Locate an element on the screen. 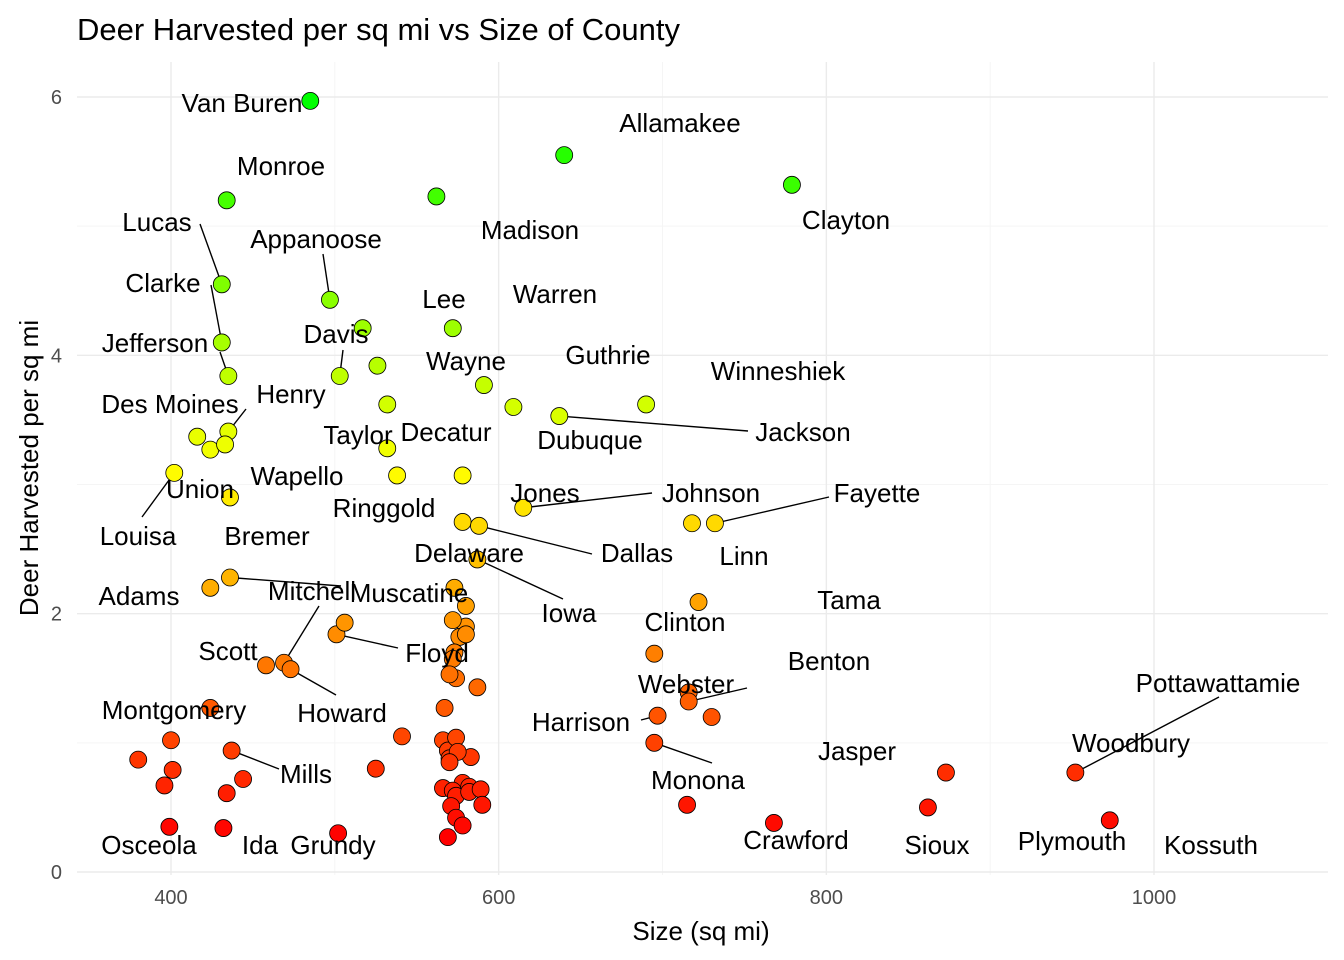 This screenshot has height=960, width=1344. point-kossuth is located at coordinates (1109, 820).